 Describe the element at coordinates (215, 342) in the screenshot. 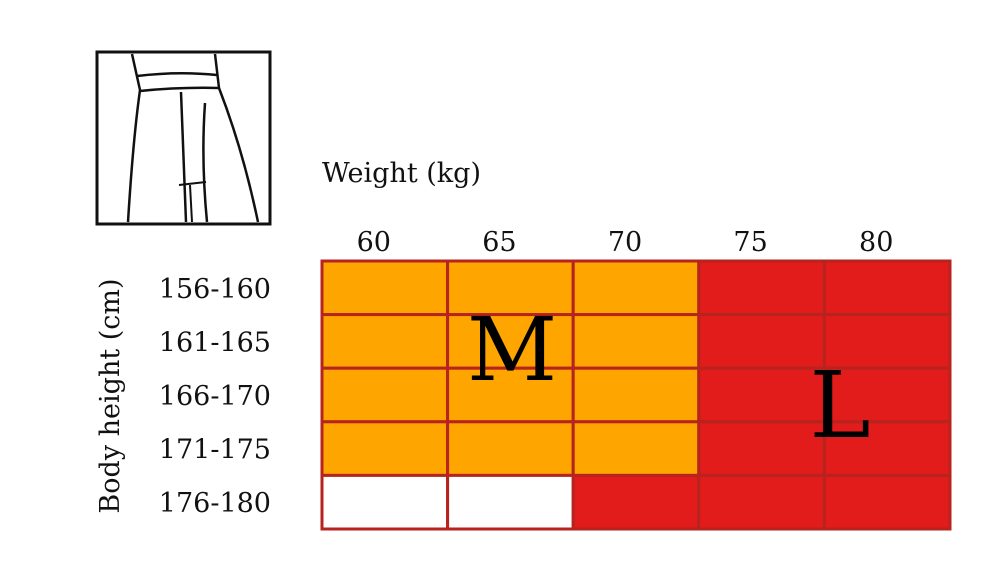

I see `y-tick-label: 161-165` at that location.